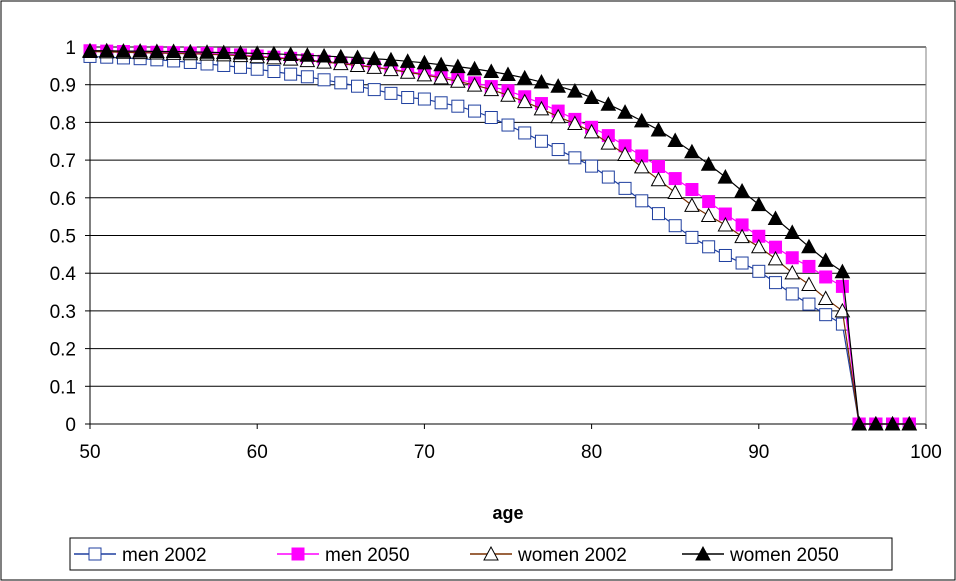  Describe the element at coordinates (63, 199) in the screenshot. I see `y-tick-label: 0.6` at that location.